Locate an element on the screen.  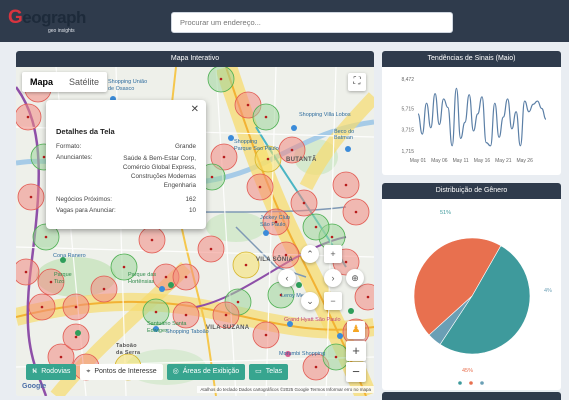
advertiser-line: Engenharia is located at coordinates (179, 185).